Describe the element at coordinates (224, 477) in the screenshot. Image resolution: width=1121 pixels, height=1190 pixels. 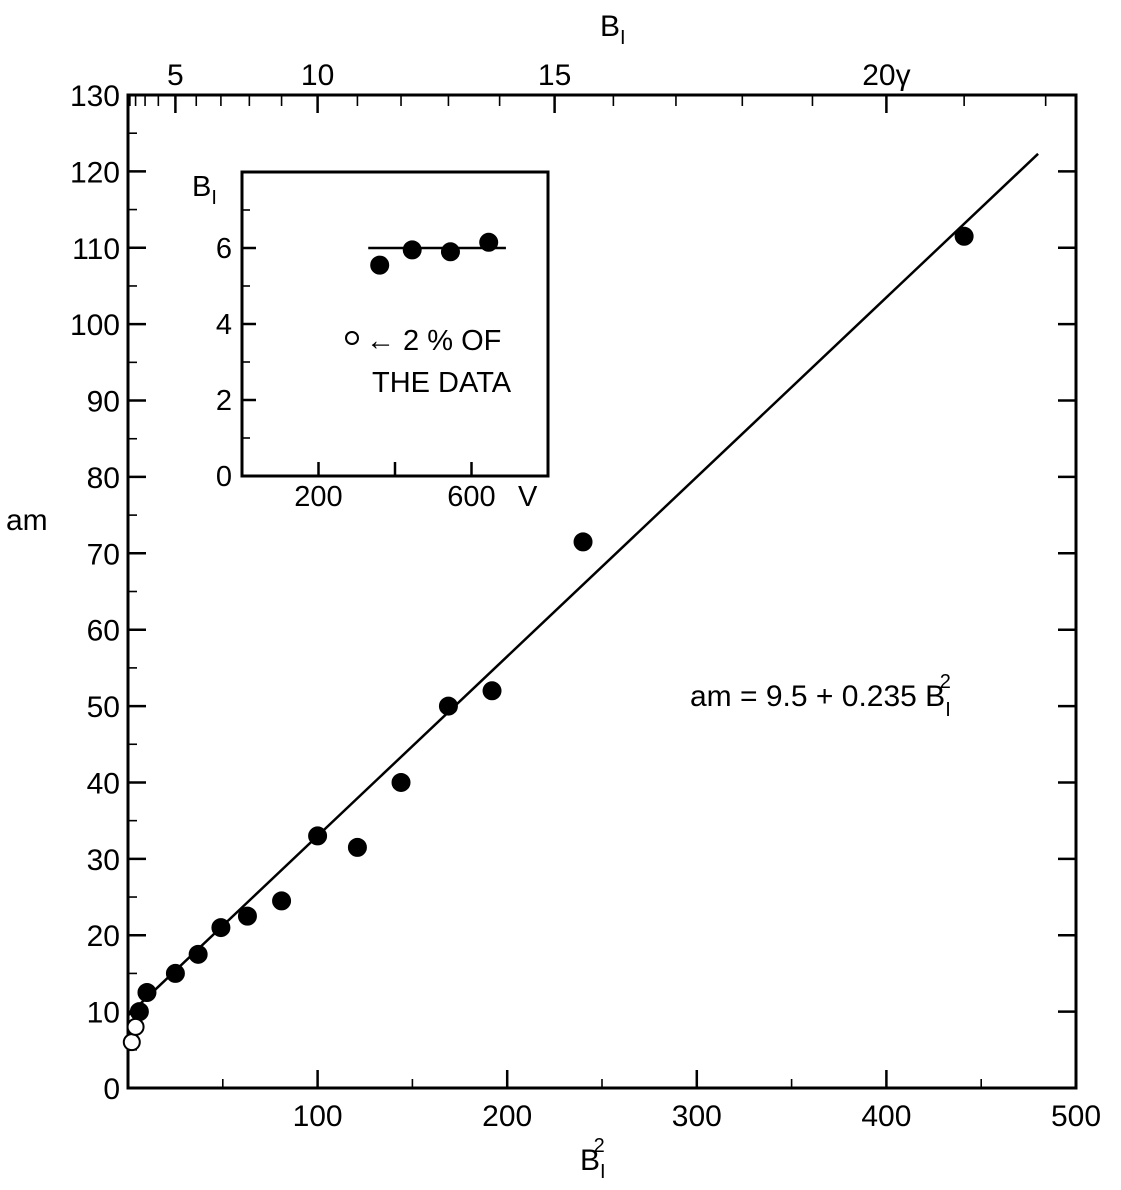
I see `inset-y-tick-label: 0` at that location.